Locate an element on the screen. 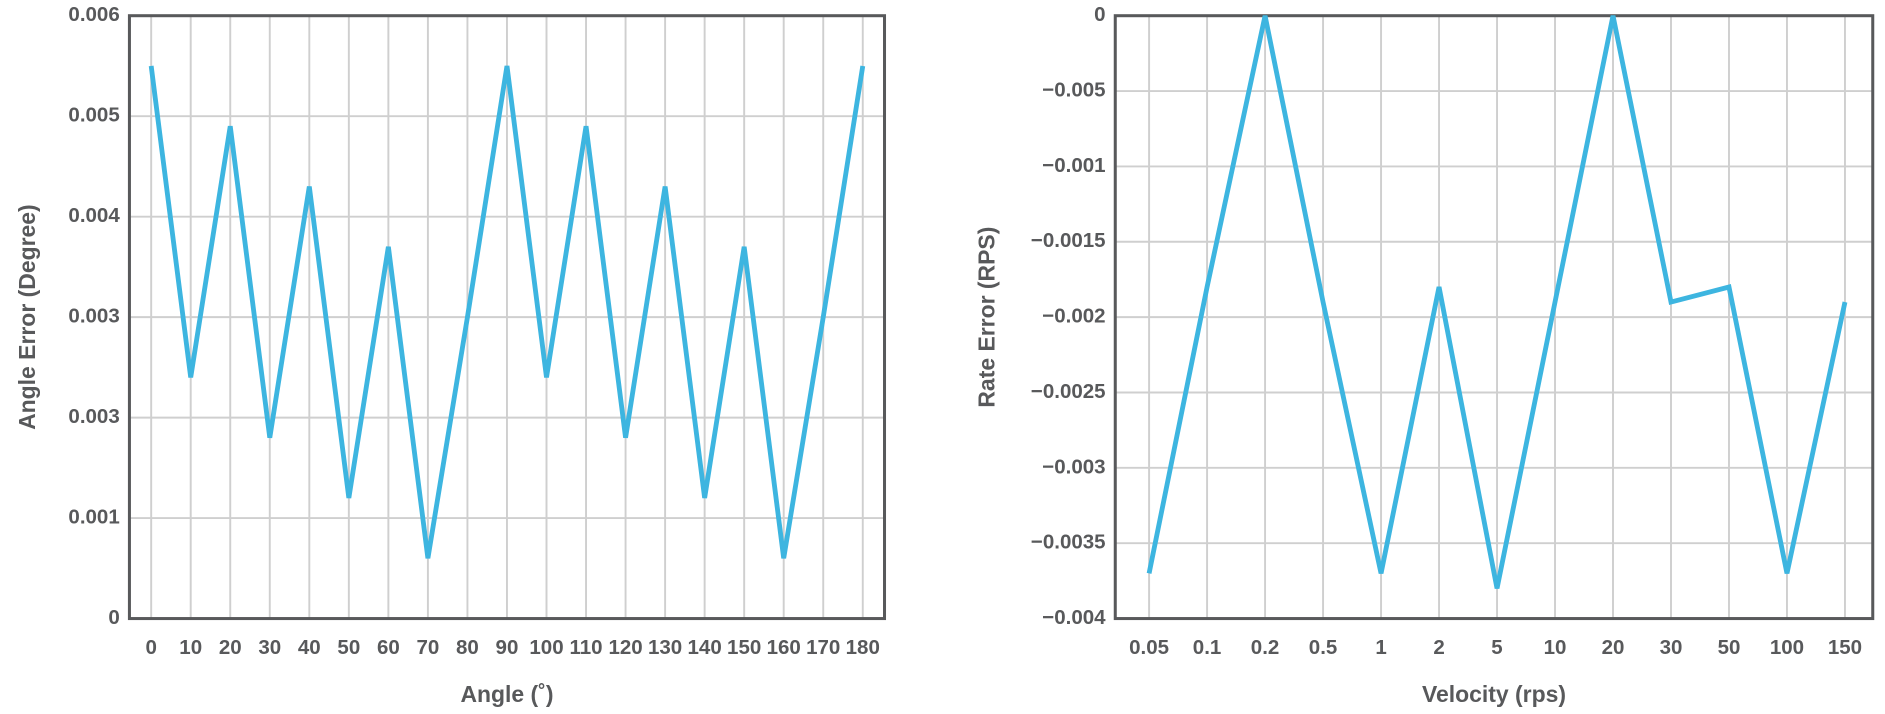 This screenshot has width=1885, height=714. x-tick-label: 70 is located at coordinates (427, 647).